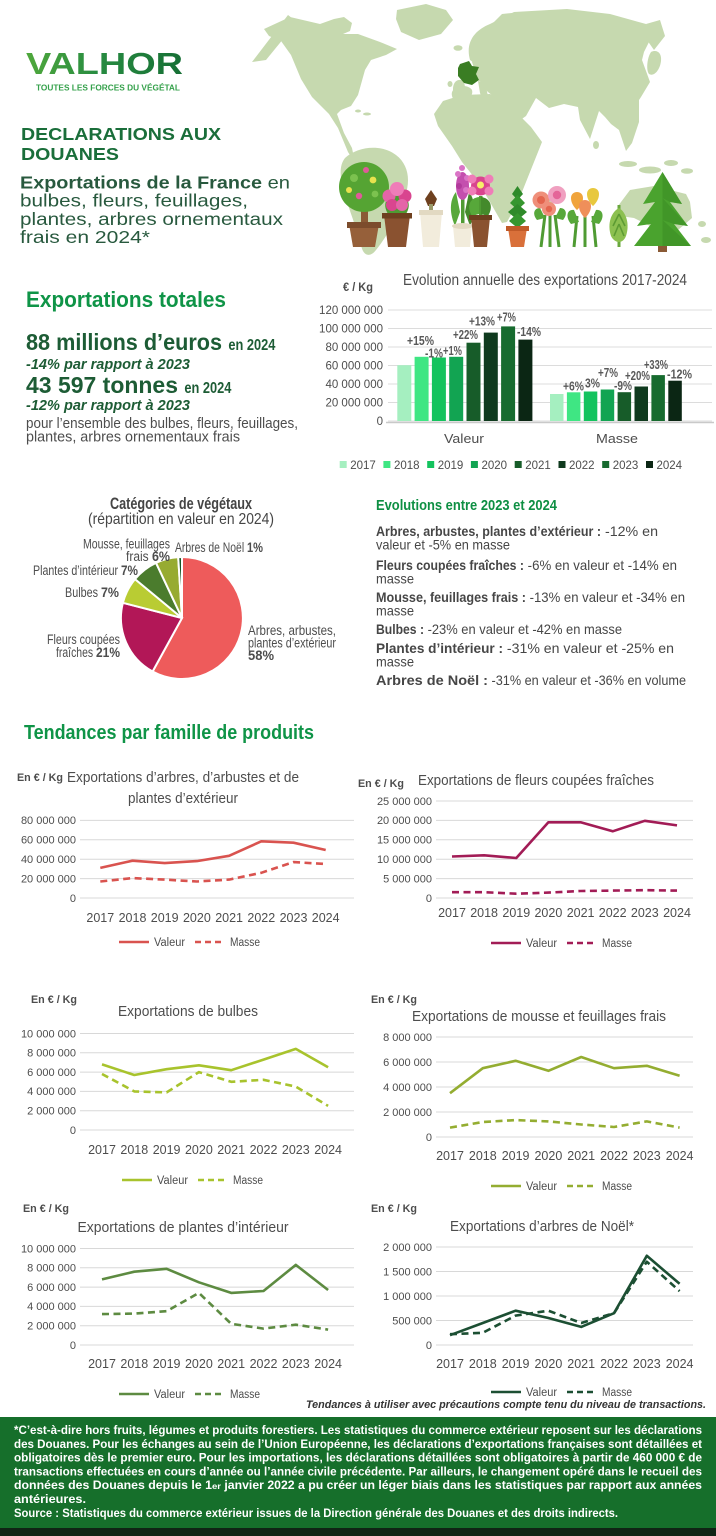 This screenshot has width=716, height=1536. Describe the element at coordinates (183, 798) in the screenshot. I see `svg-text: plantes d’extérieur` at that location.